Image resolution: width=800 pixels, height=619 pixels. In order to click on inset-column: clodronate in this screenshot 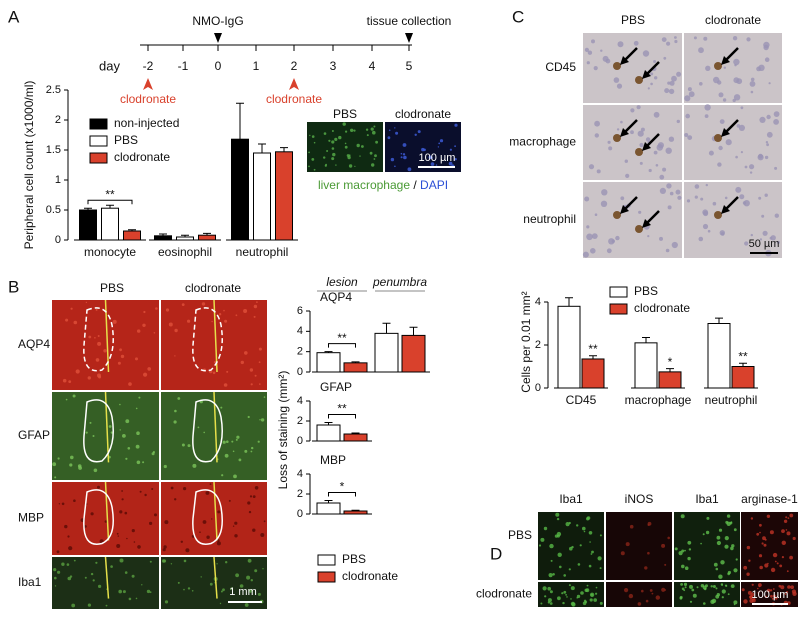, I will do `click(423, 114)`.